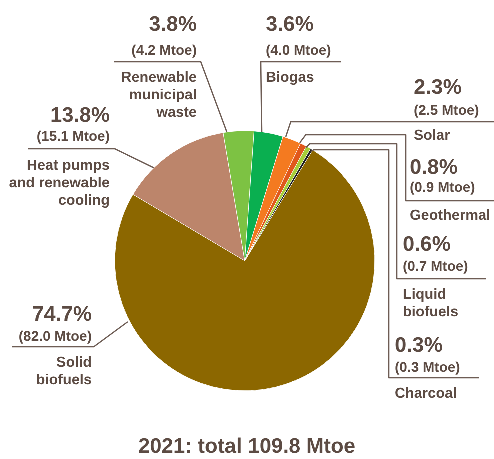 Image resolution: width=494 pixels, height=459 pixels. What do you see at coordinates (165, 35) in the screenshot?
I see `data-label: 3.8% (4.2 Mtoe)` at bounding box center [165, 35].